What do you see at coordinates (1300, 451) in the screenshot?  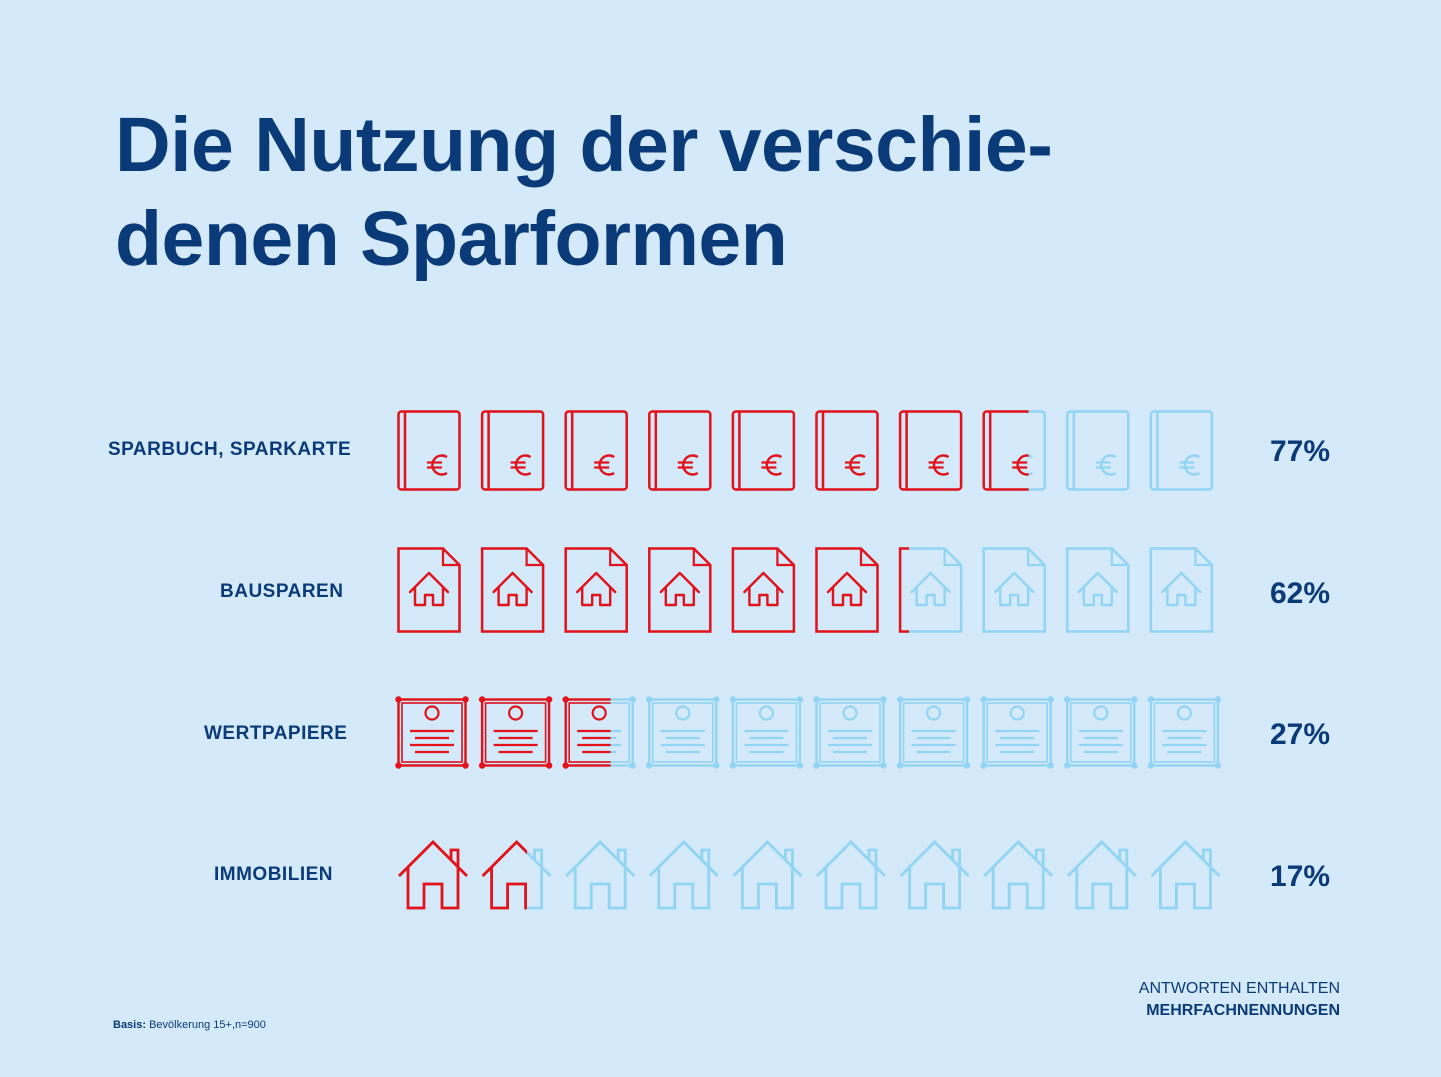 I see `value-label-sparbuch: 77%` at bounding box center [1300, 451].